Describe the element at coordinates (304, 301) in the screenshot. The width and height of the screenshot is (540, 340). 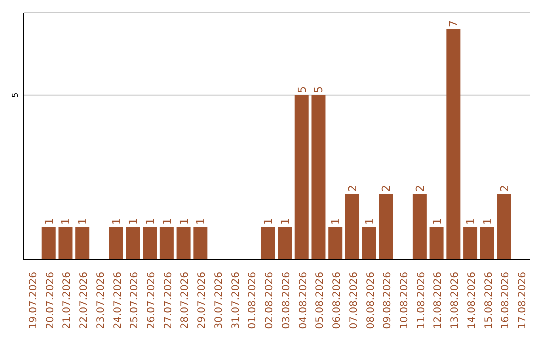
I see `x-tick-label: 04.08.2026` at that location.